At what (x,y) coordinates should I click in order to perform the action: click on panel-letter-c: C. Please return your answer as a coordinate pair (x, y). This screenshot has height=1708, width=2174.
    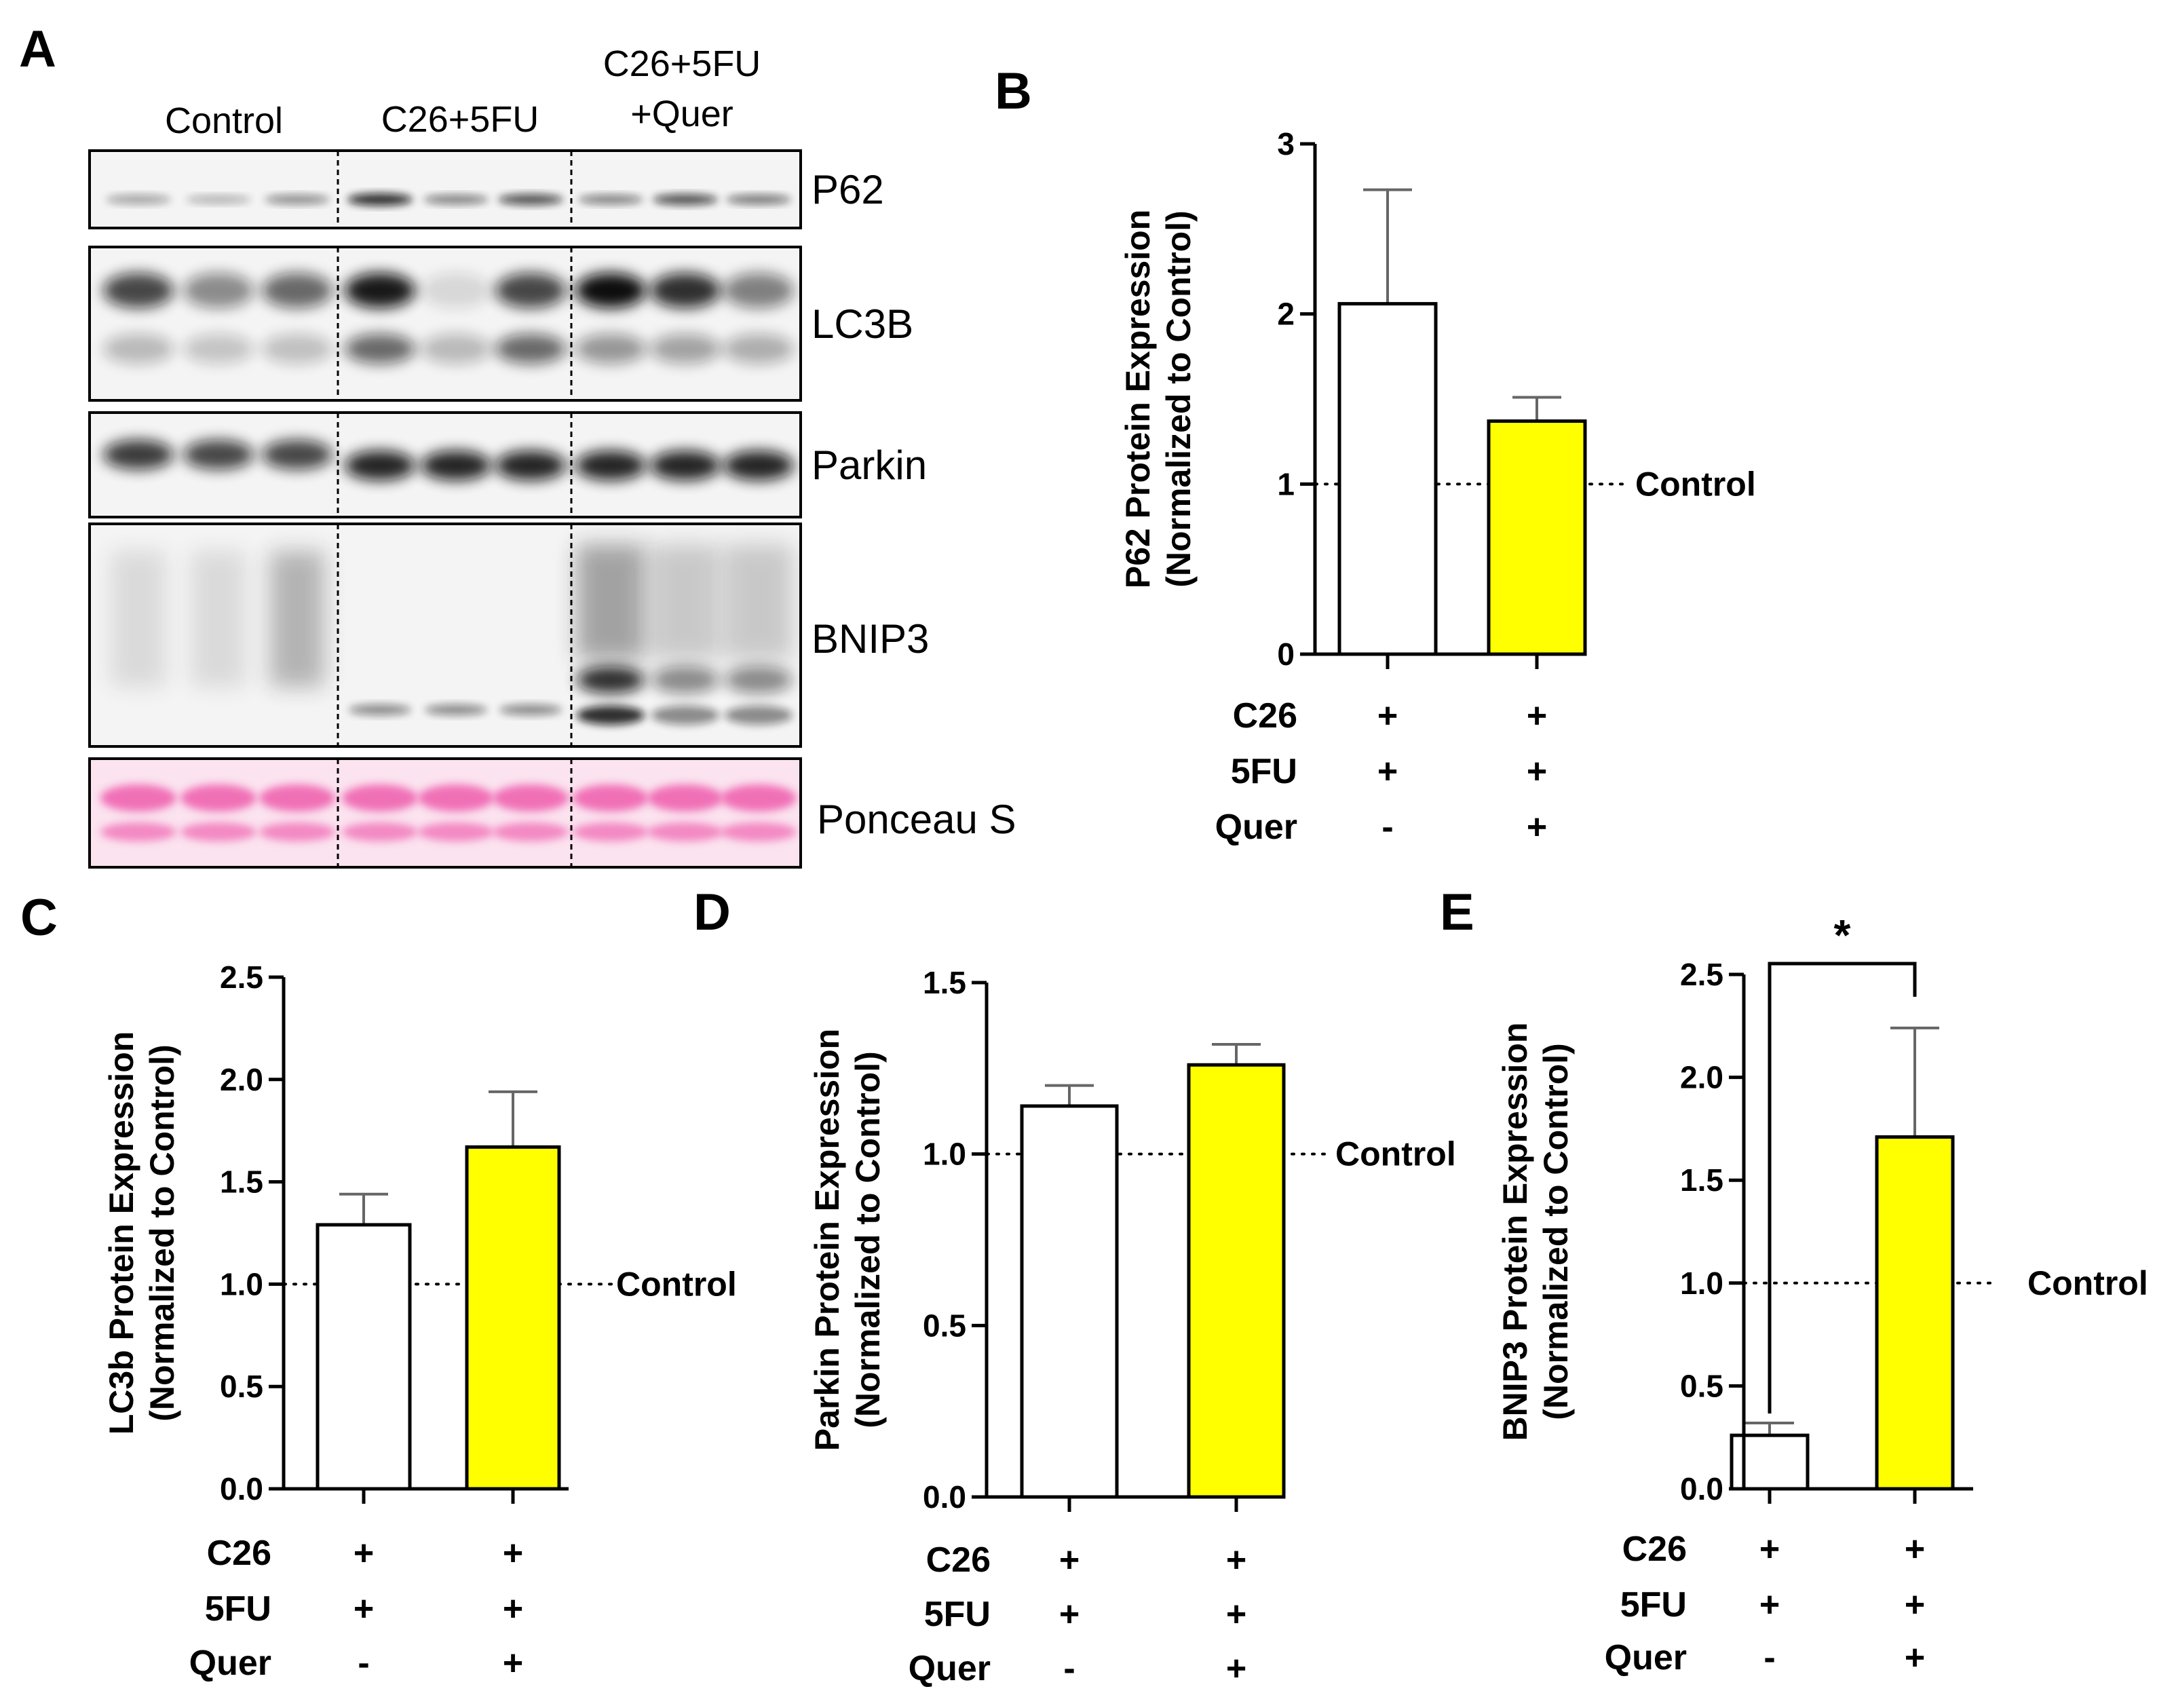
    Looking at the image, I should click on (39, 918).